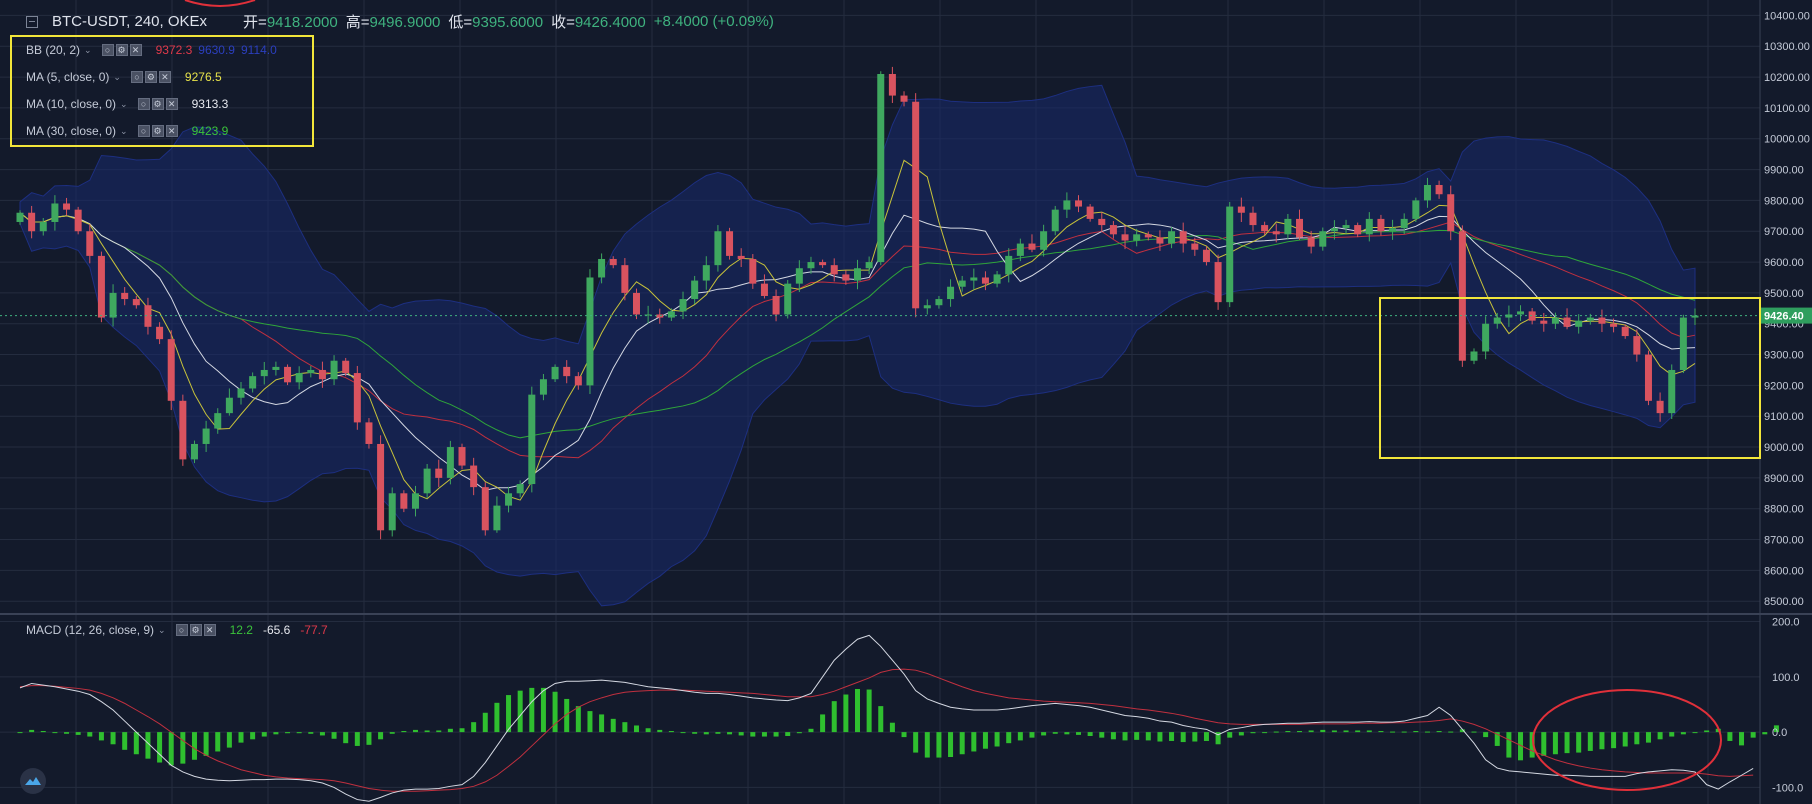 Image resolution: width=1812 pixels, height=804 pixels. What do you see at coordinates (33, 781) in the screenshot?
I see `app-logo-icon` at bounding box center [33, 781].